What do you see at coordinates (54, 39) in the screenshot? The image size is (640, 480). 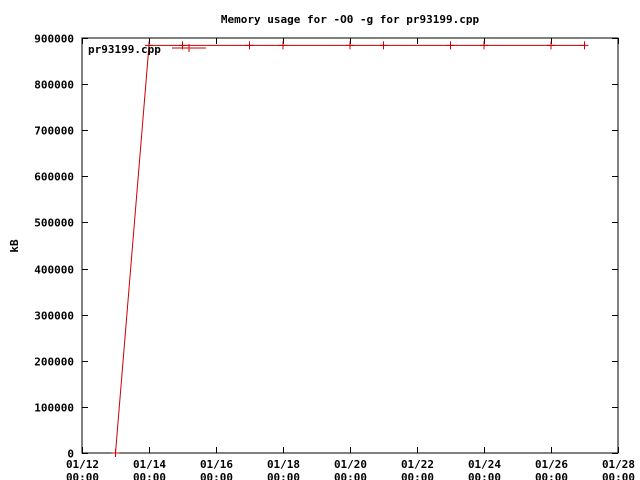 I see `y-tick-label: 900000` at bounding box center [54, 39].